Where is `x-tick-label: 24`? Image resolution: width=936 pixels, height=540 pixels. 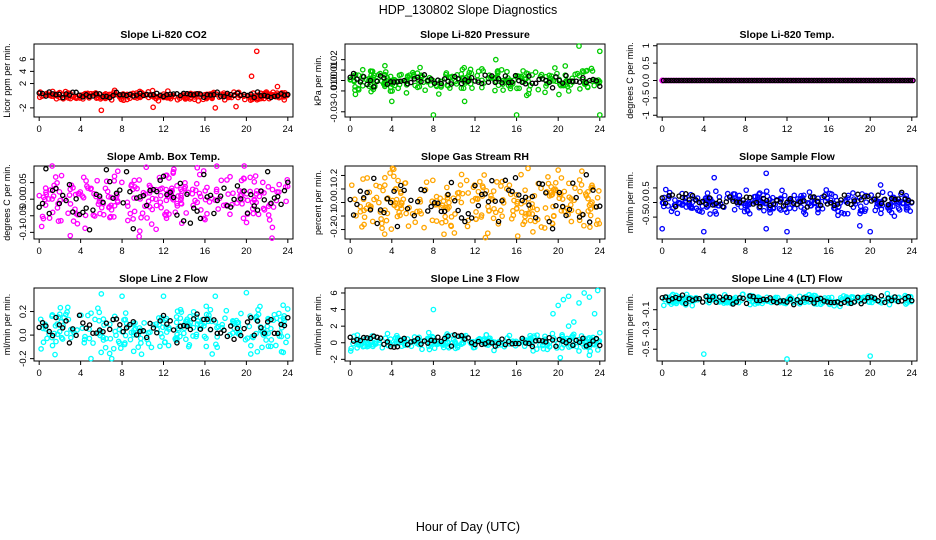 x-tick-label: 24 is located at coordinates (288, 373).